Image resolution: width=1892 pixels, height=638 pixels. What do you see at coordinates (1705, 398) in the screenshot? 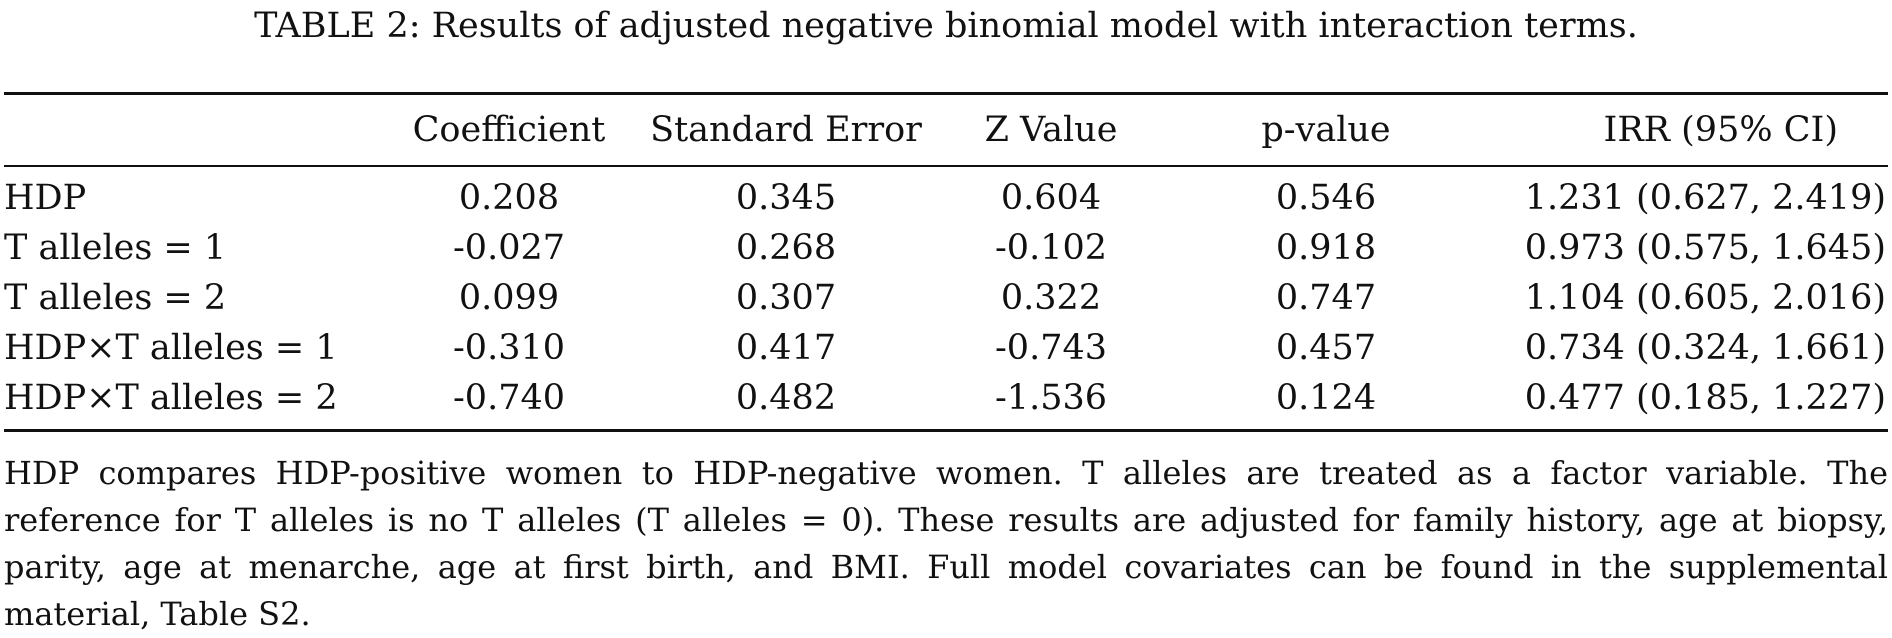
I see `irr-cell: 0.477 (0.185, 1.227)` at bounding box center [1705, 398].